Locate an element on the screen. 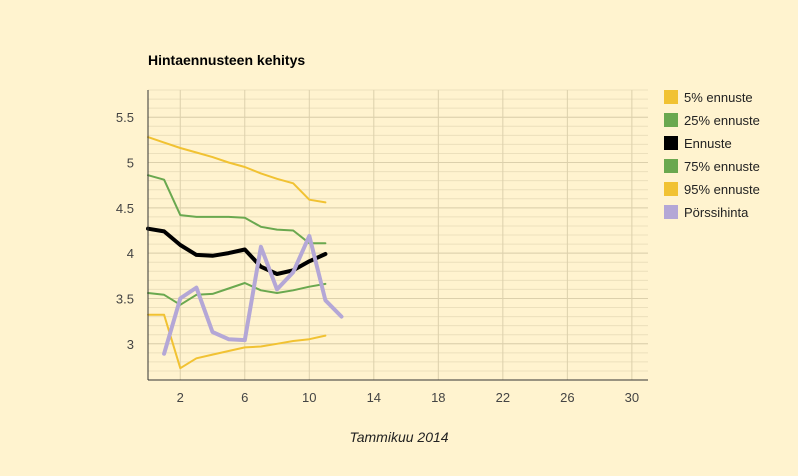  series-lines is located at coordinates (245, 253).